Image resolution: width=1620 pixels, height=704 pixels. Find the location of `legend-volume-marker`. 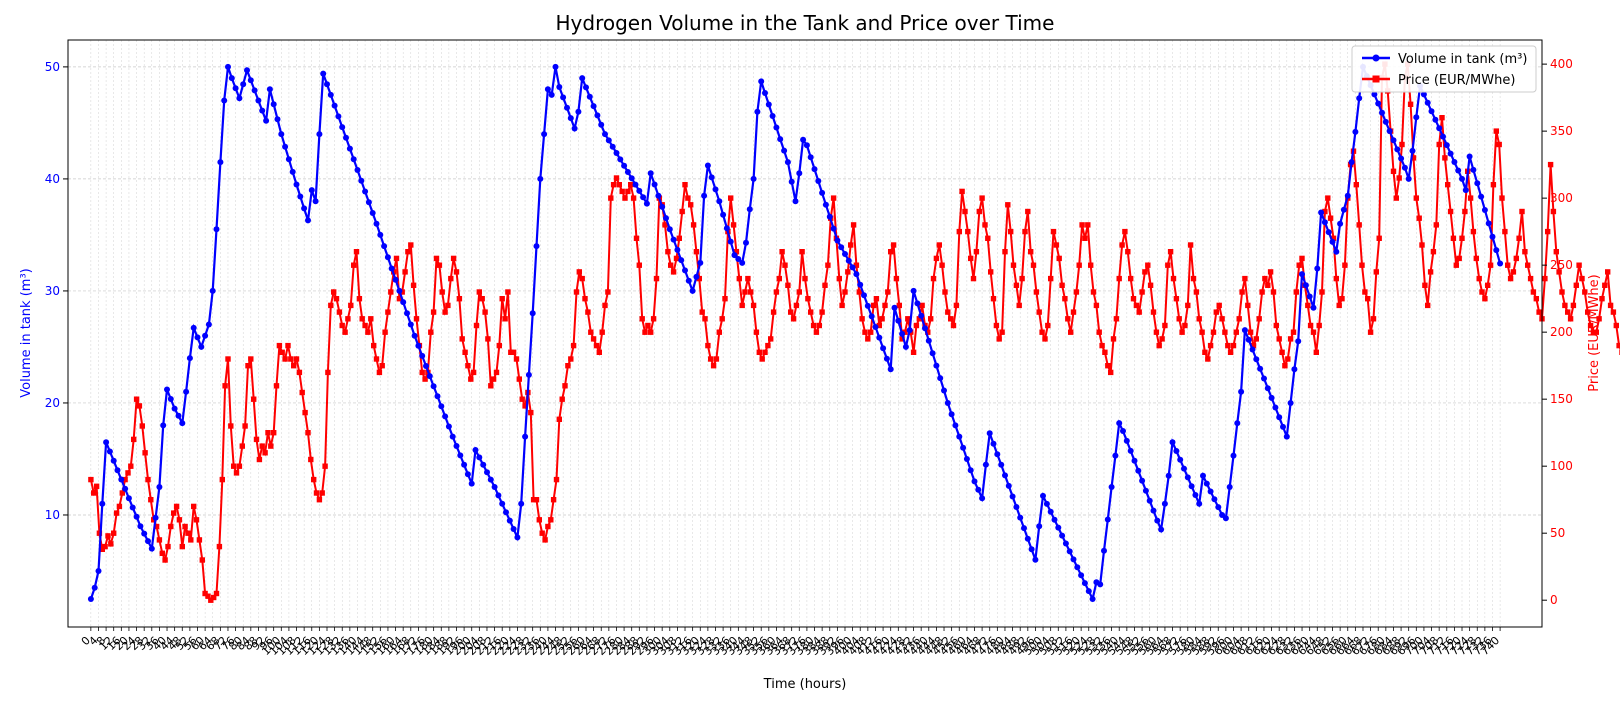

legend-volume-marker is located at coordinates (1376, 58).